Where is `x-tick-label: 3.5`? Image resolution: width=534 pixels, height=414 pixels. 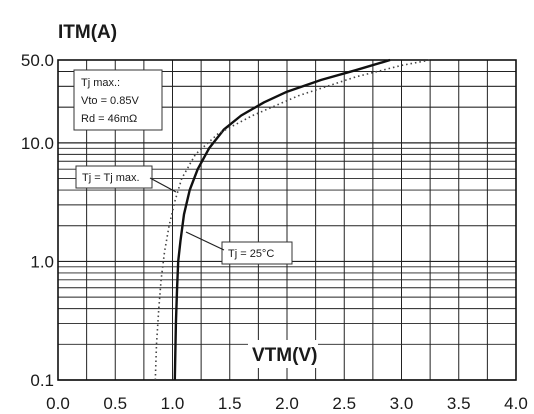 x-tick-label: 3.5 is located at coordinates (459, 403).